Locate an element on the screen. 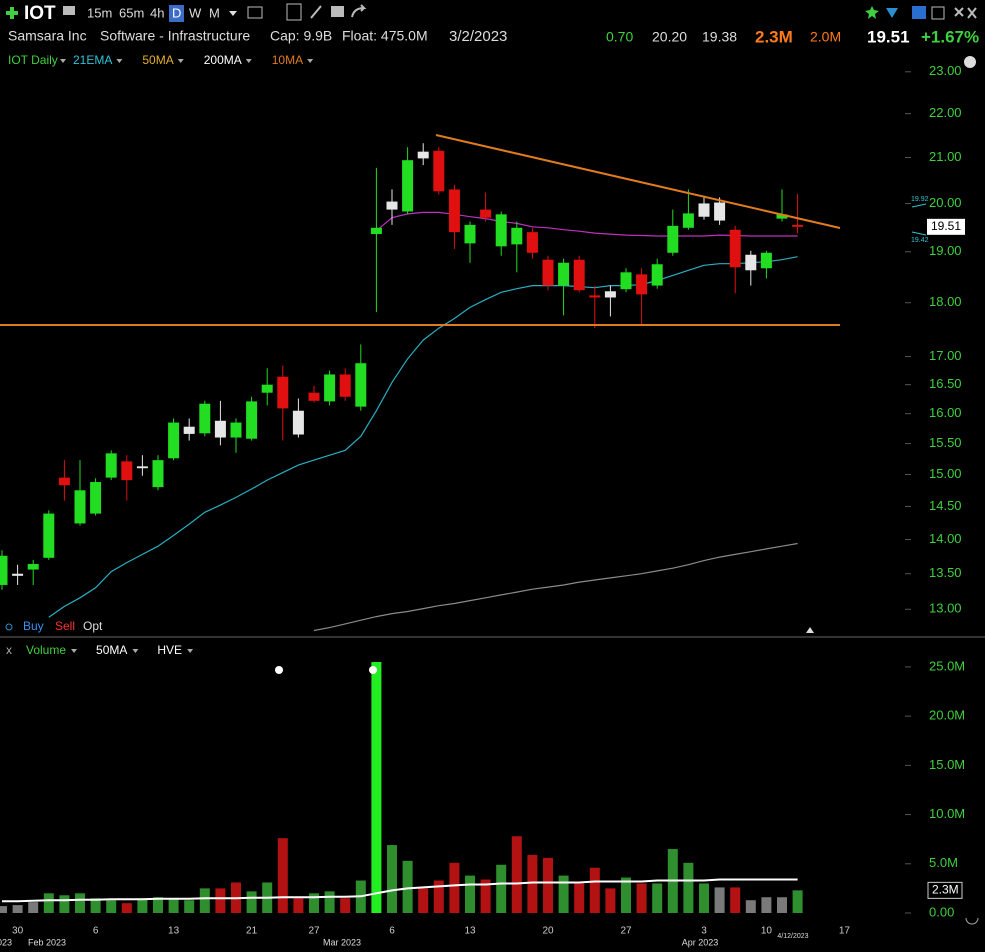  opt-button: Opt is located at coordinates (93, 626).